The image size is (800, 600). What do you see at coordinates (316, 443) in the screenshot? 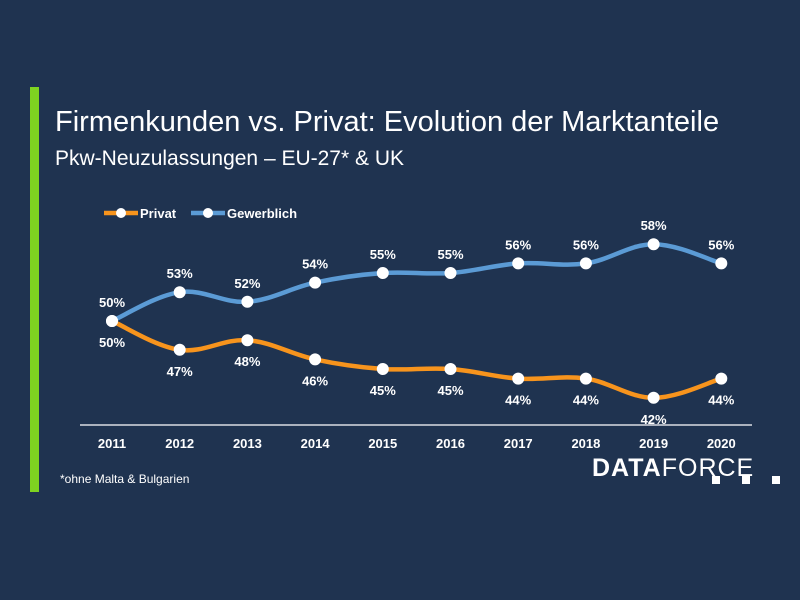
I see `x-tick-label: 2014` at bounding box center [316, 443].